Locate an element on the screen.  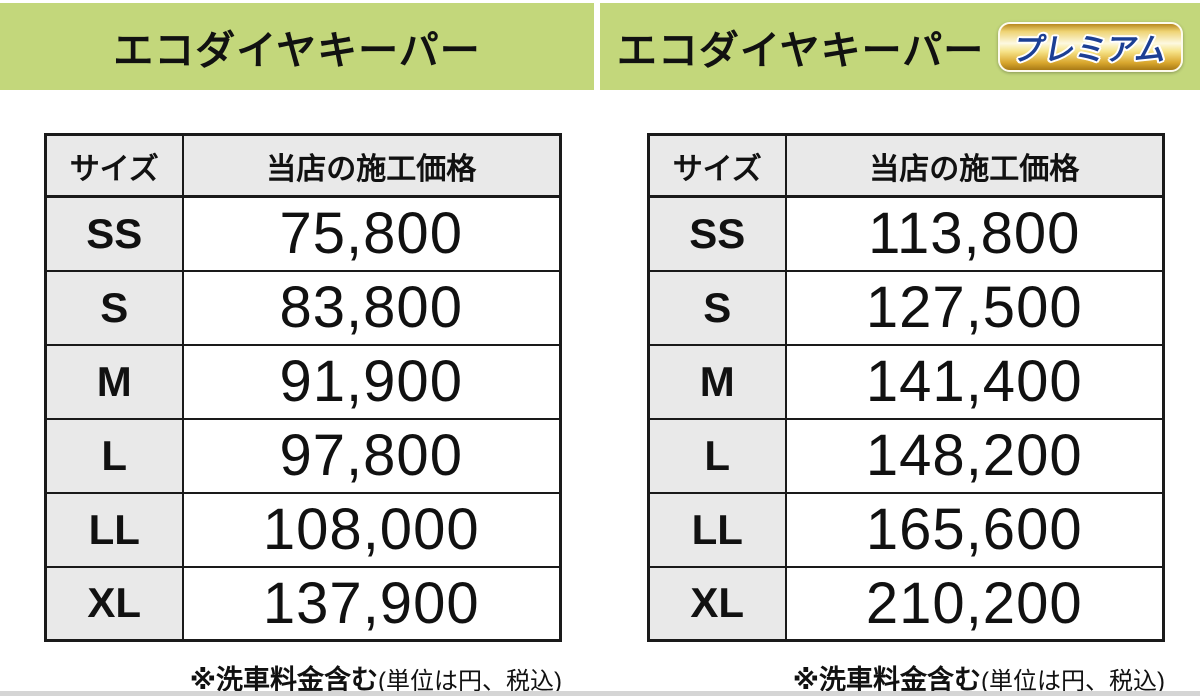
table-row: XL 210,200 is located at coordinates (906, 603).